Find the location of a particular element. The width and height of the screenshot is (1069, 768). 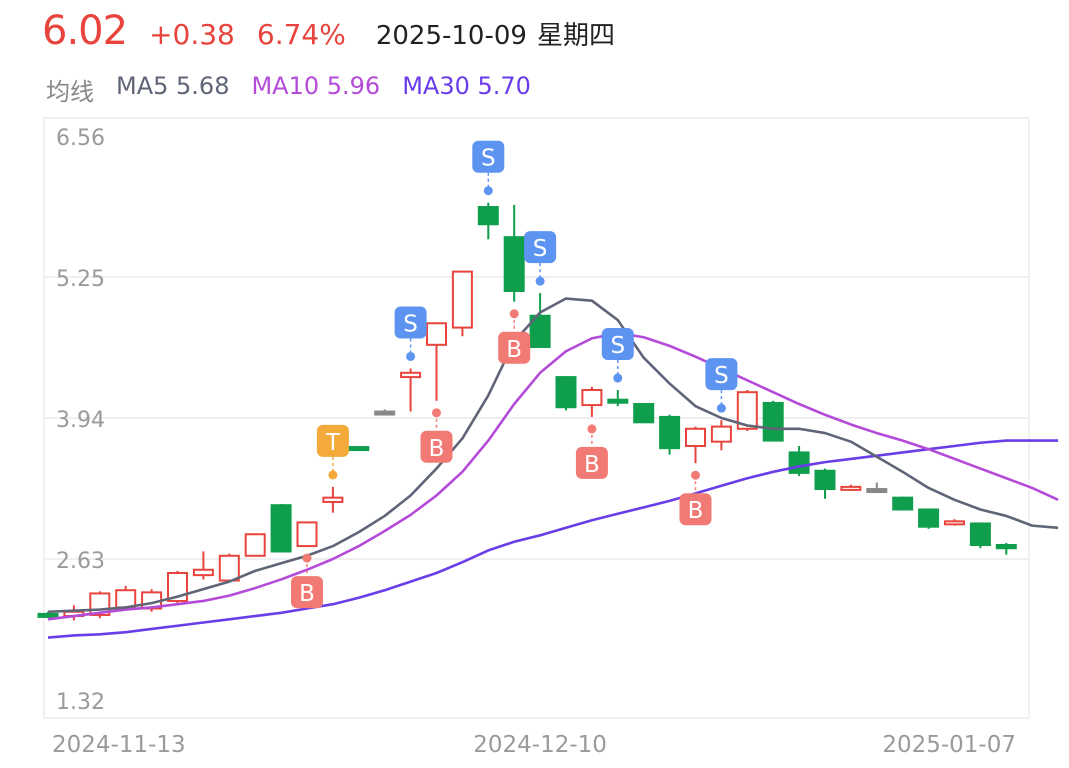

y-tick-label: 3.94 is located at coordinates (80, 420).